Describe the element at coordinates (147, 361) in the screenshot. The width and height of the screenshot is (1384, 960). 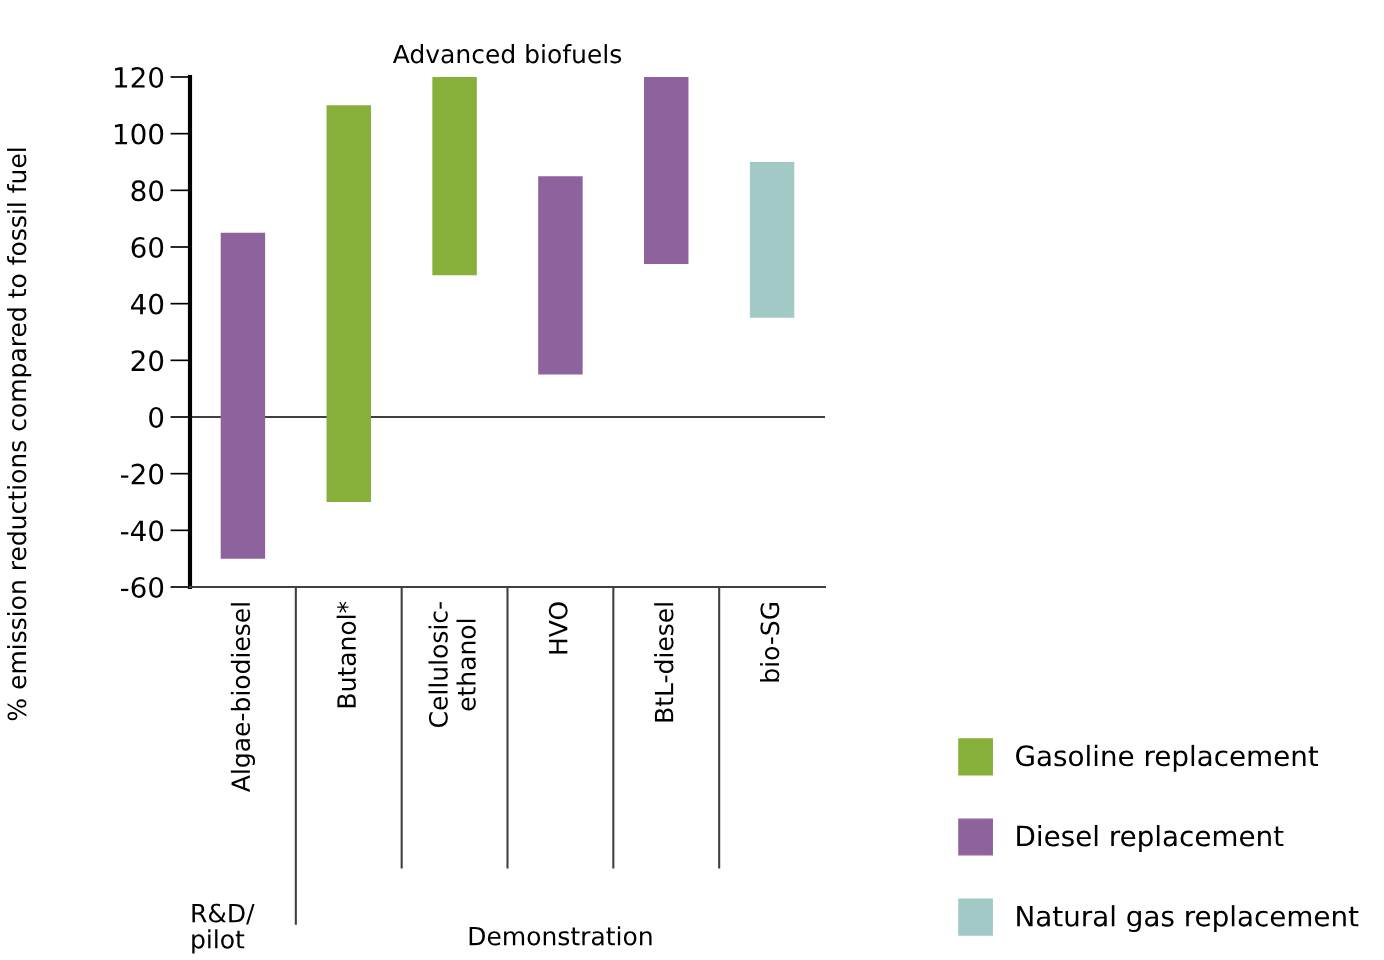
I see `y-tick-label: 20` at that location.